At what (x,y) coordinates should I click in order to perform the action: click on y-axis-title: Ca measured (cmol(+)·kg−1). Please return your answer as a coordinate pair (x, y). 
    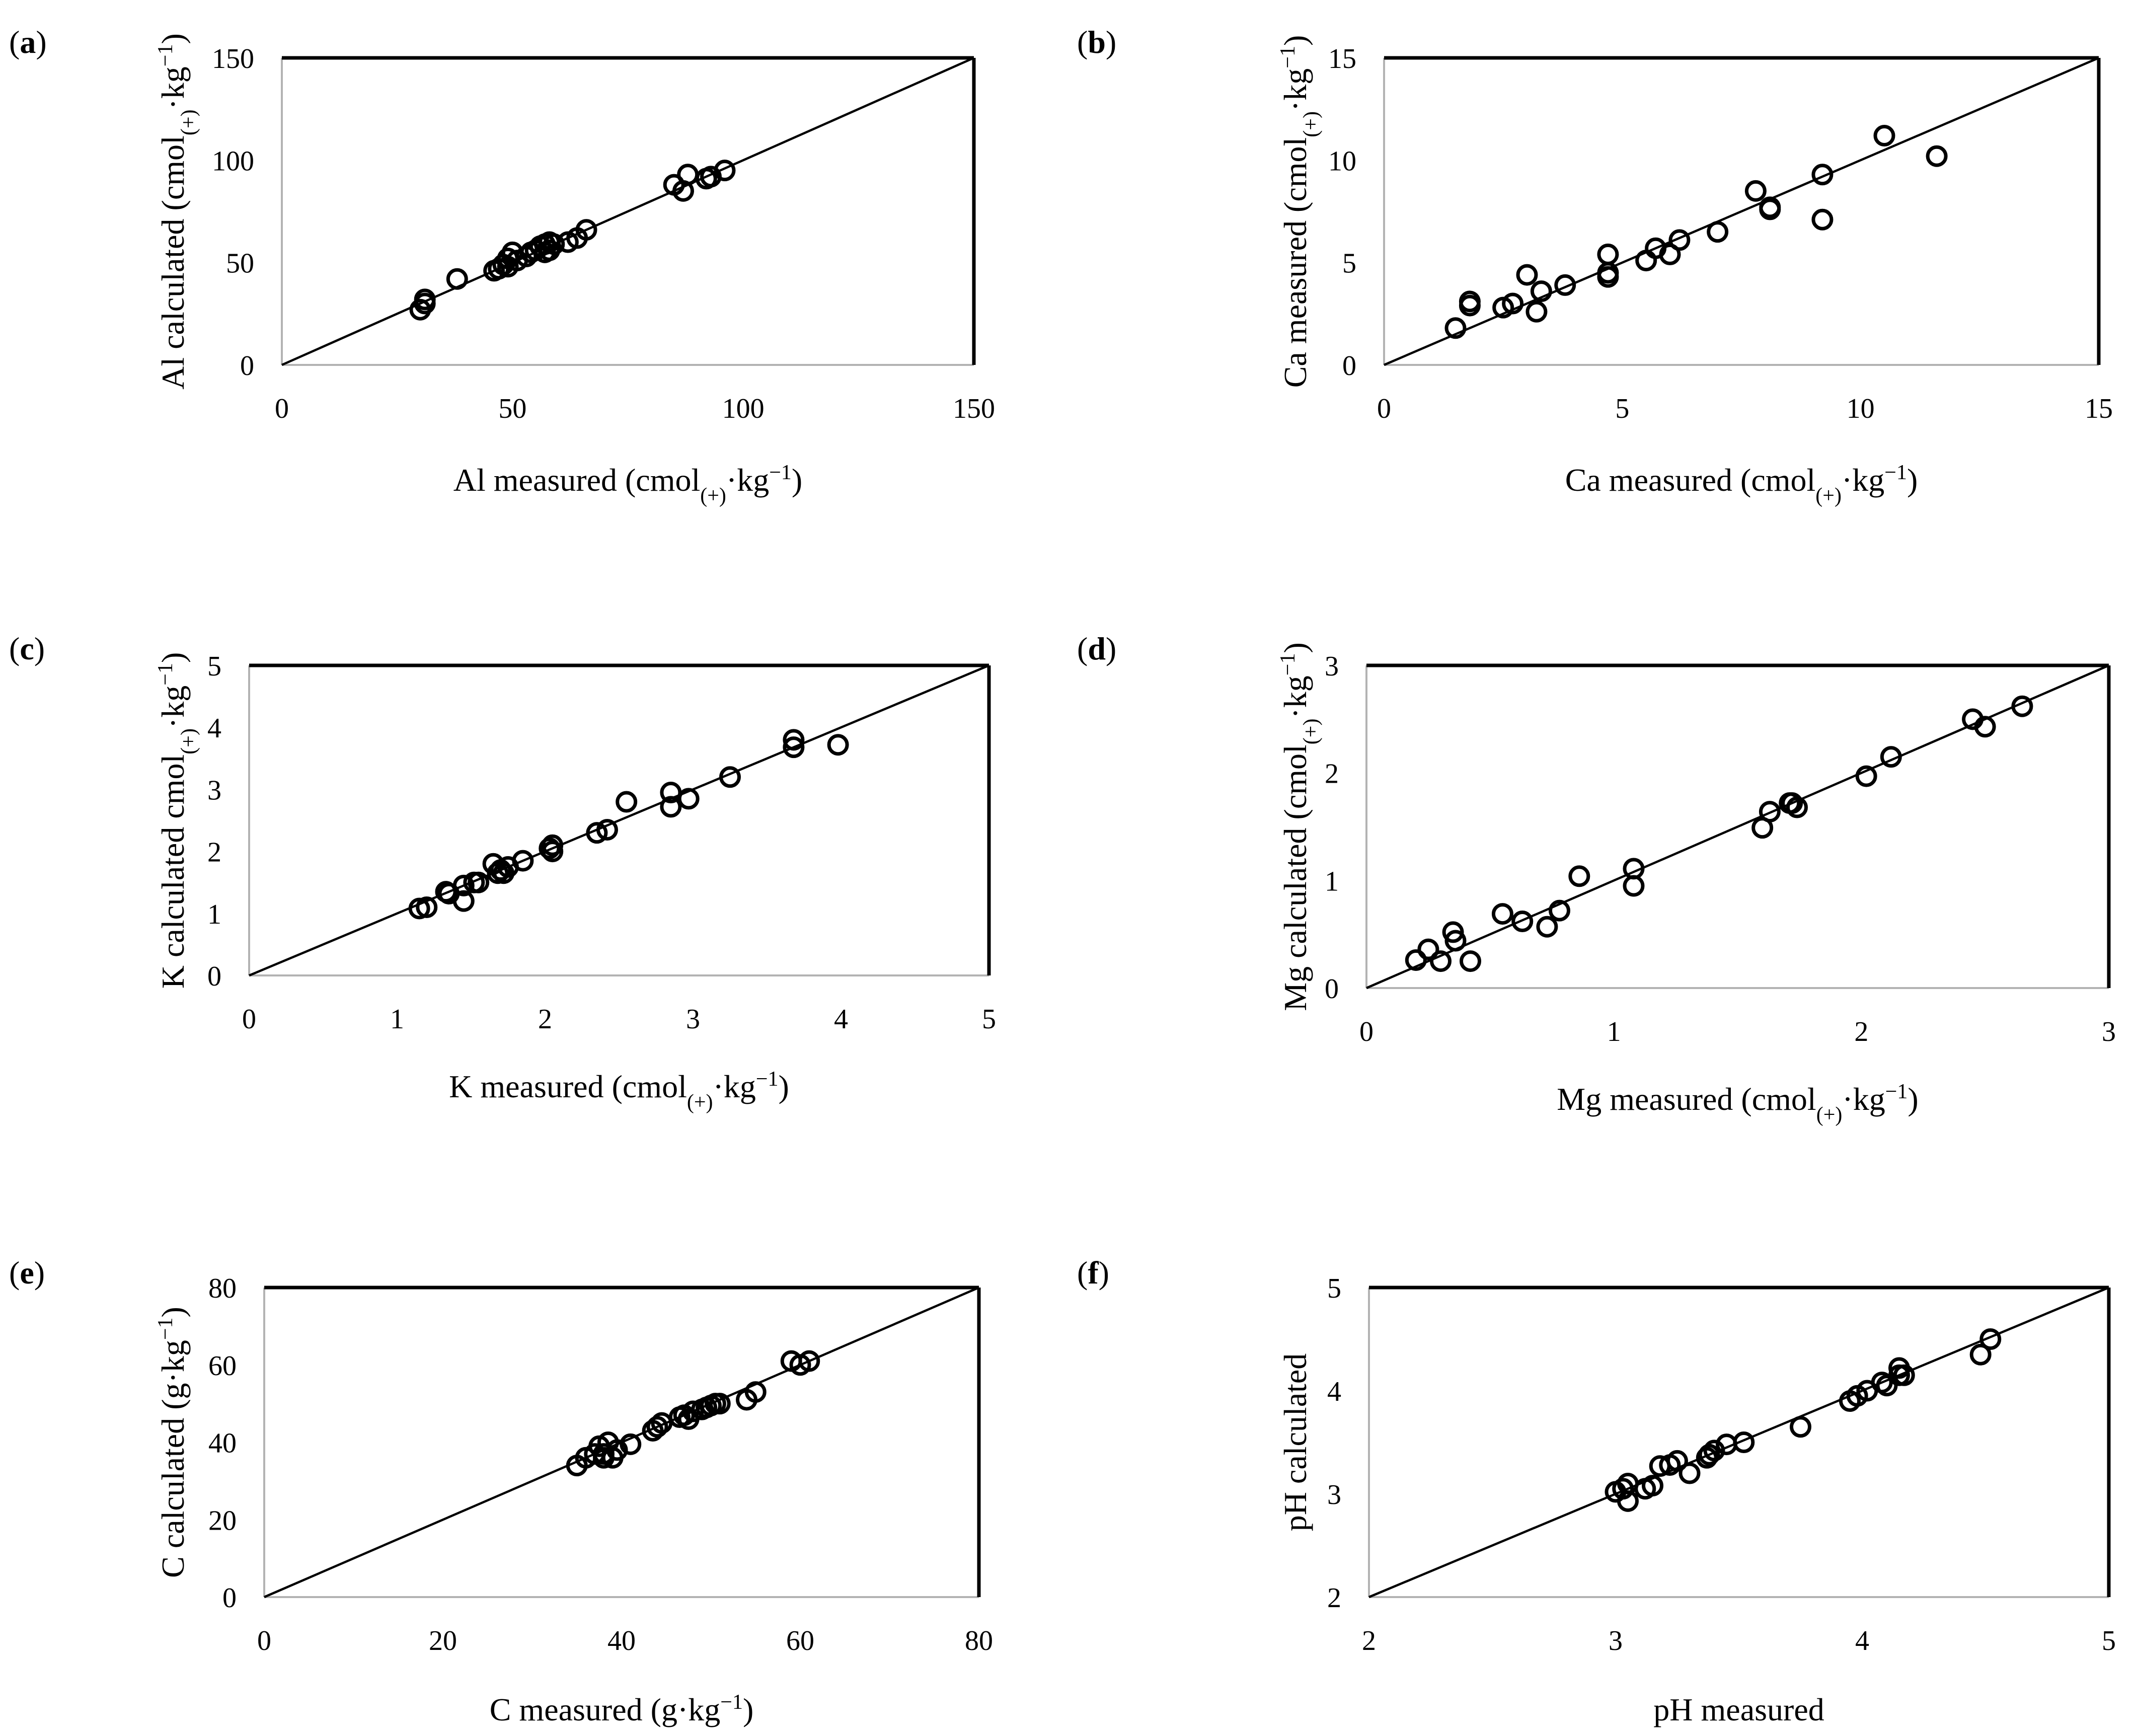
    Looking at the image, I should click on (1299, 211).